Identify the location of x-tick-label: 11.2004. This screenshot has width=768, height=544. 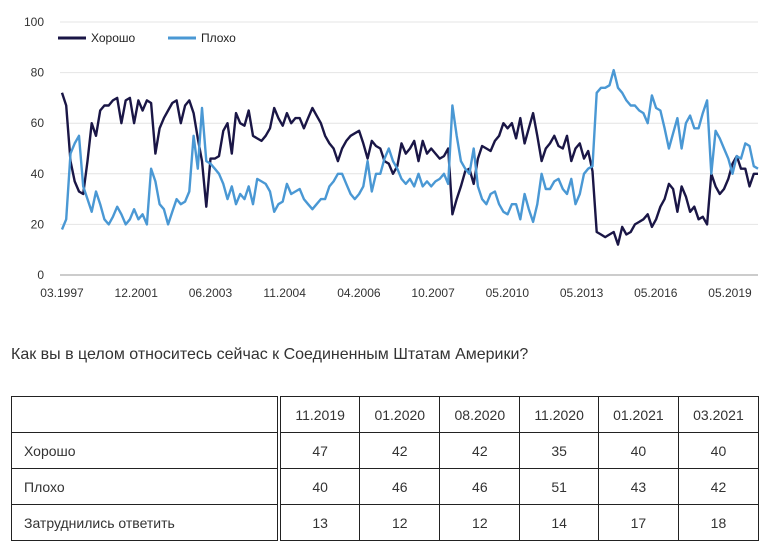
(284, 293).